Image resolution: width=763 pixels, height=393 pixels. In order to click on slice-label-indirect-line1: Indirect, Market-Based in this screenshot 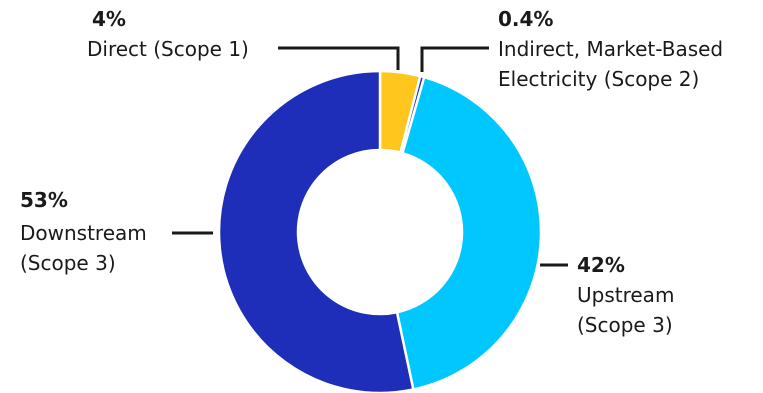, I will do `click(610, 49)`.